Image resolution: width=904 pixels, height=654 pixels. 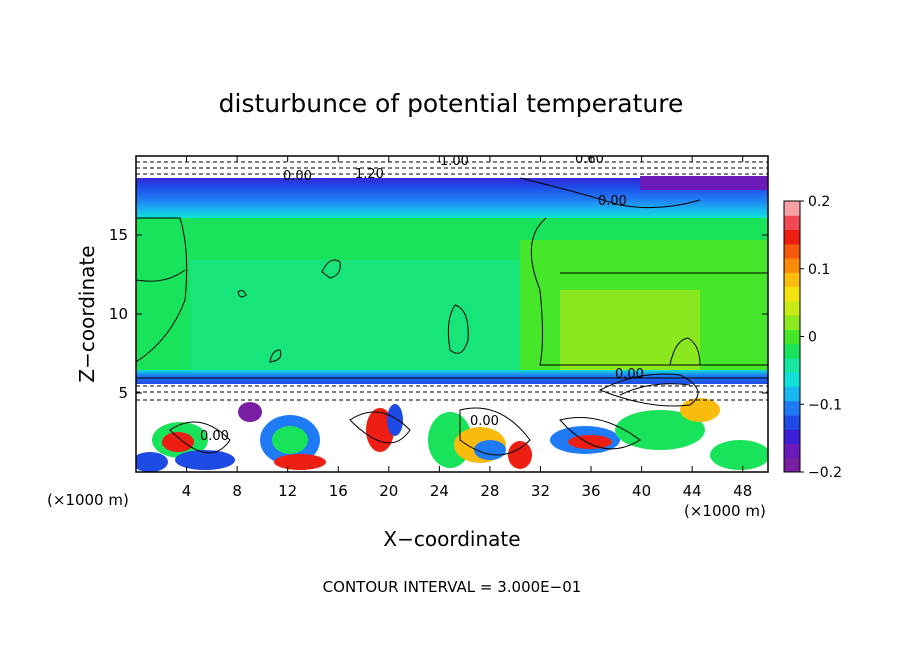 I want to click on y-axis-label: Z−coordinate, so click(x=87, y=313).